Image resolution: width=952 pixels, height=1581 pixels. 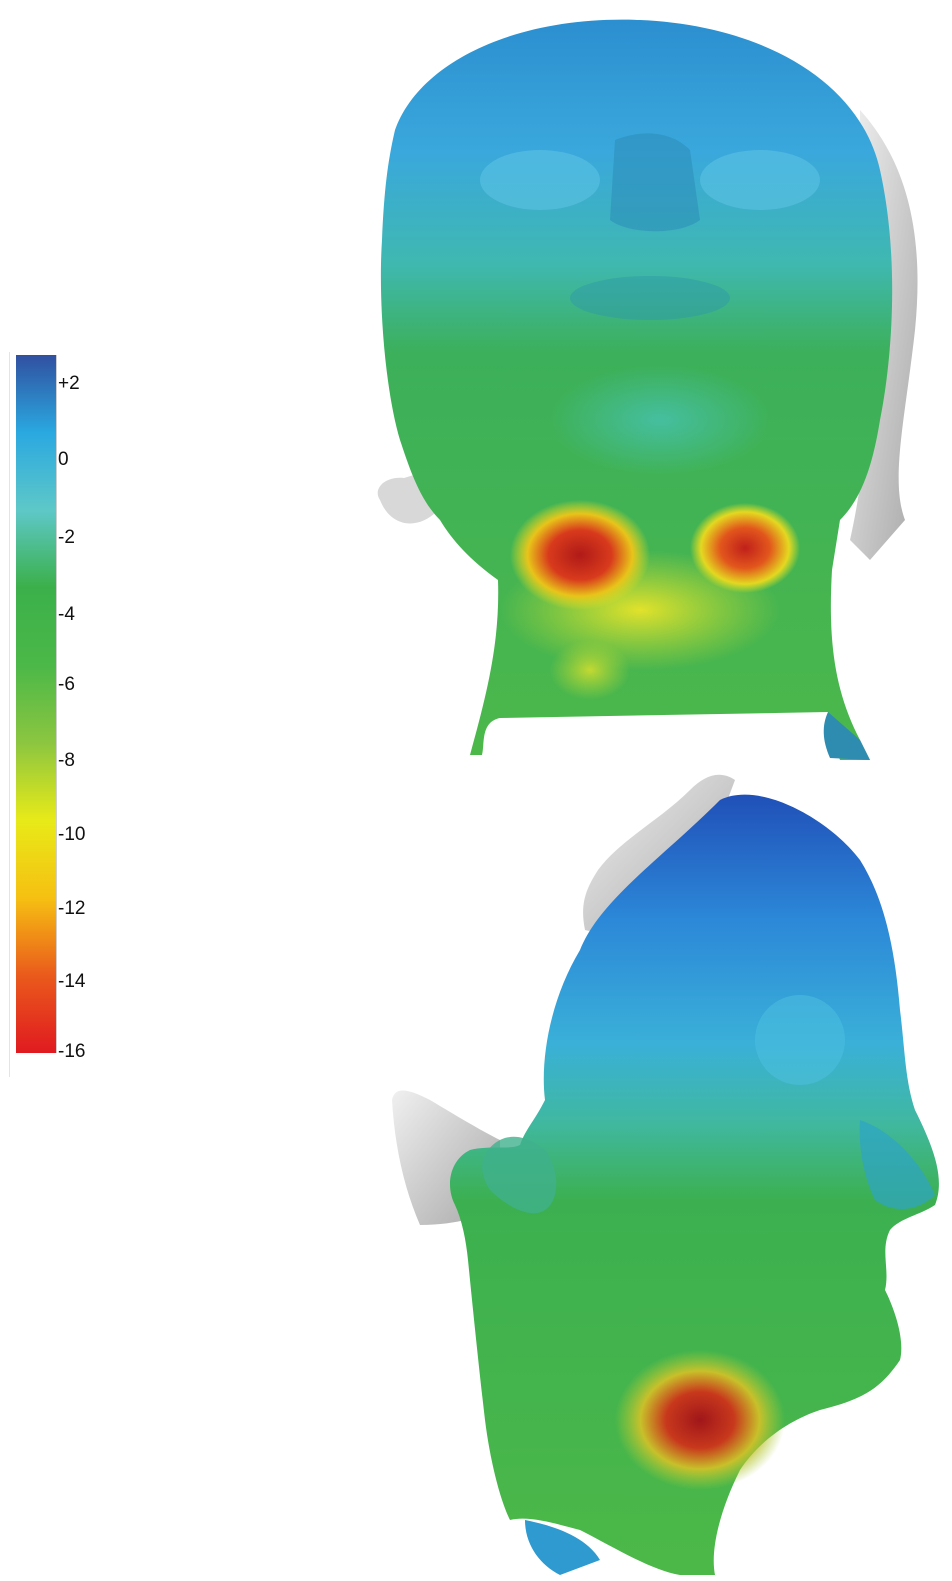 I want to click on scale-label-minus8: -8, so click(x=66, y=760).